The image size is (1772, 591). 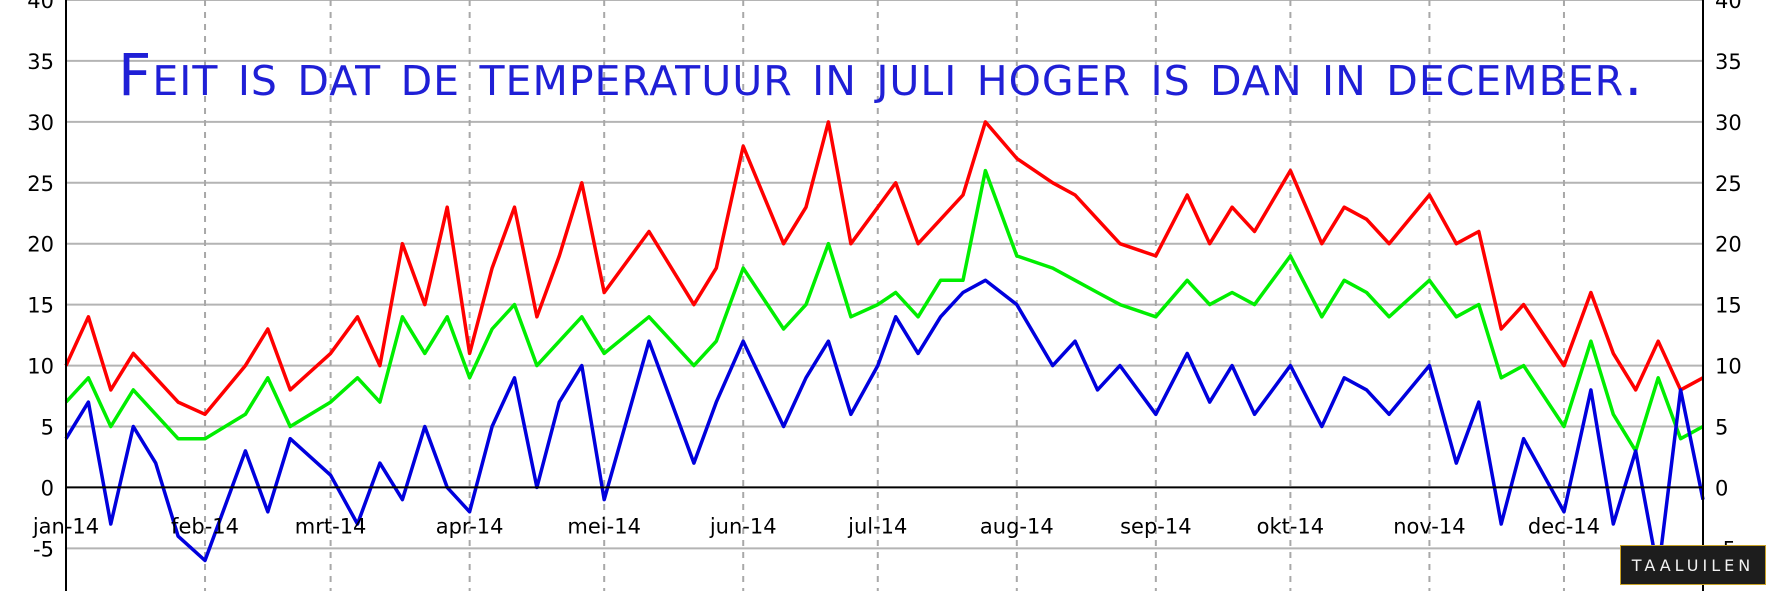 What do you see at coordinates (604, 526) in the screenshot?
I see `x-tick-label: mei-14` at bounding box center [604, 526].